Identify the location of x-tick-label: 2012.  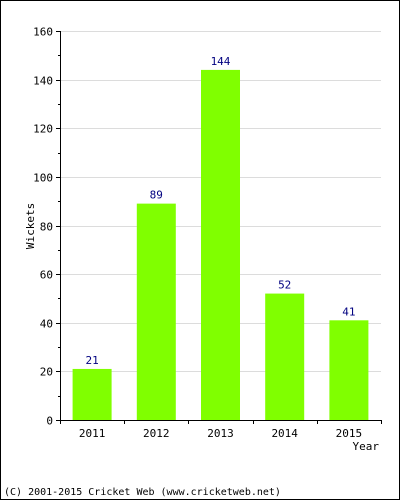
(156, 433).